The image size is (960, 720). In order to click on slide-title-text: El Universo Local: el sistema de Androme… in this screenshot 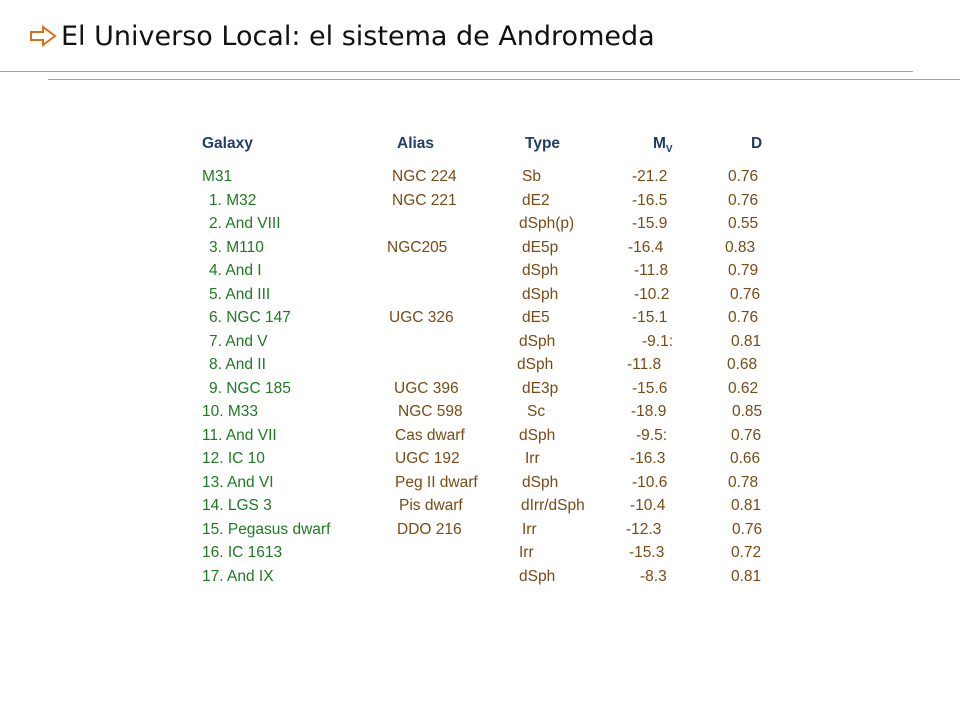, I will do `click(358, 36)`.